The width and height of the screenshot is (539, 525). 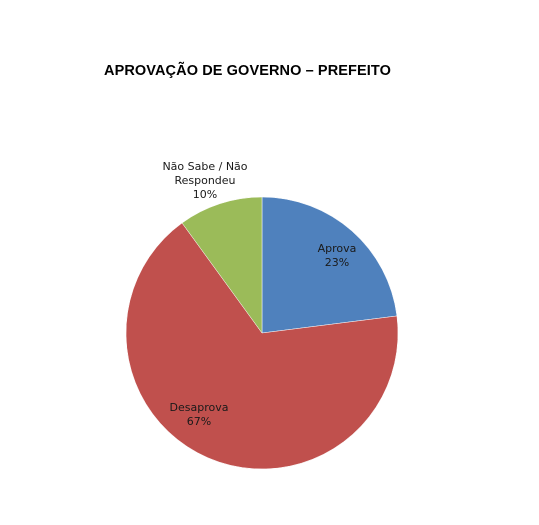 What do you see at coordinates (337, 262) in the screenshot?
I see `slice-value-label-aprova: 23%` at bounding box center [337, 262].